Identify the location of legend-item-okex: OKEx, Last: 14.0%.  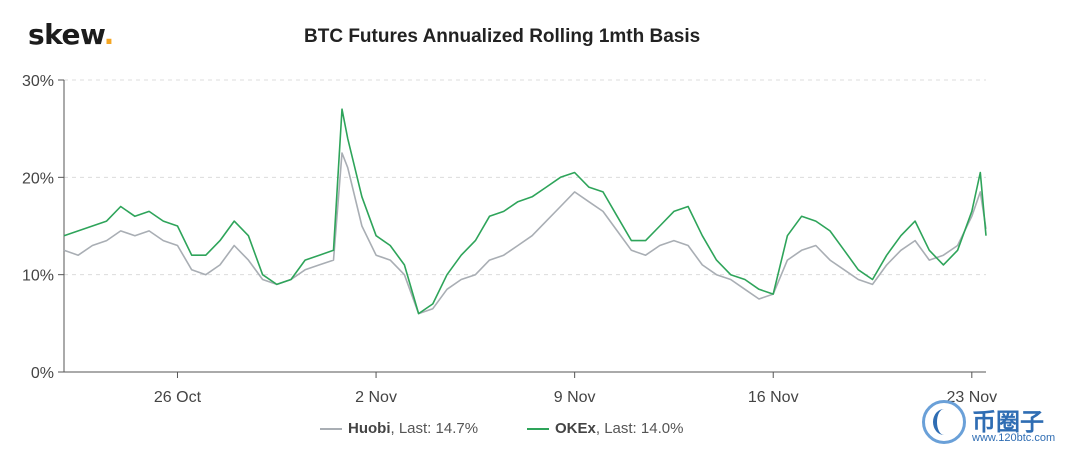
(605, 428).